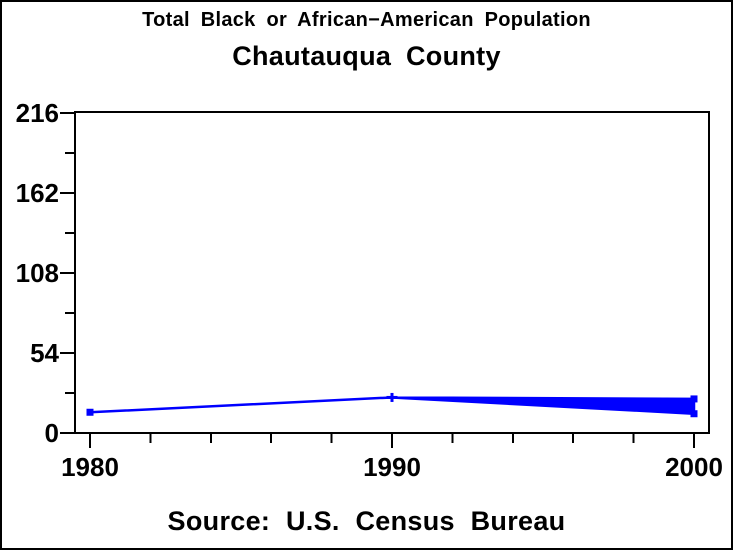 The height and width of the screenshot is (550, 733). Describe the element at coordinates (52, 433) in the screenshot. I see `y-axis-tick-label: 0` at that location.